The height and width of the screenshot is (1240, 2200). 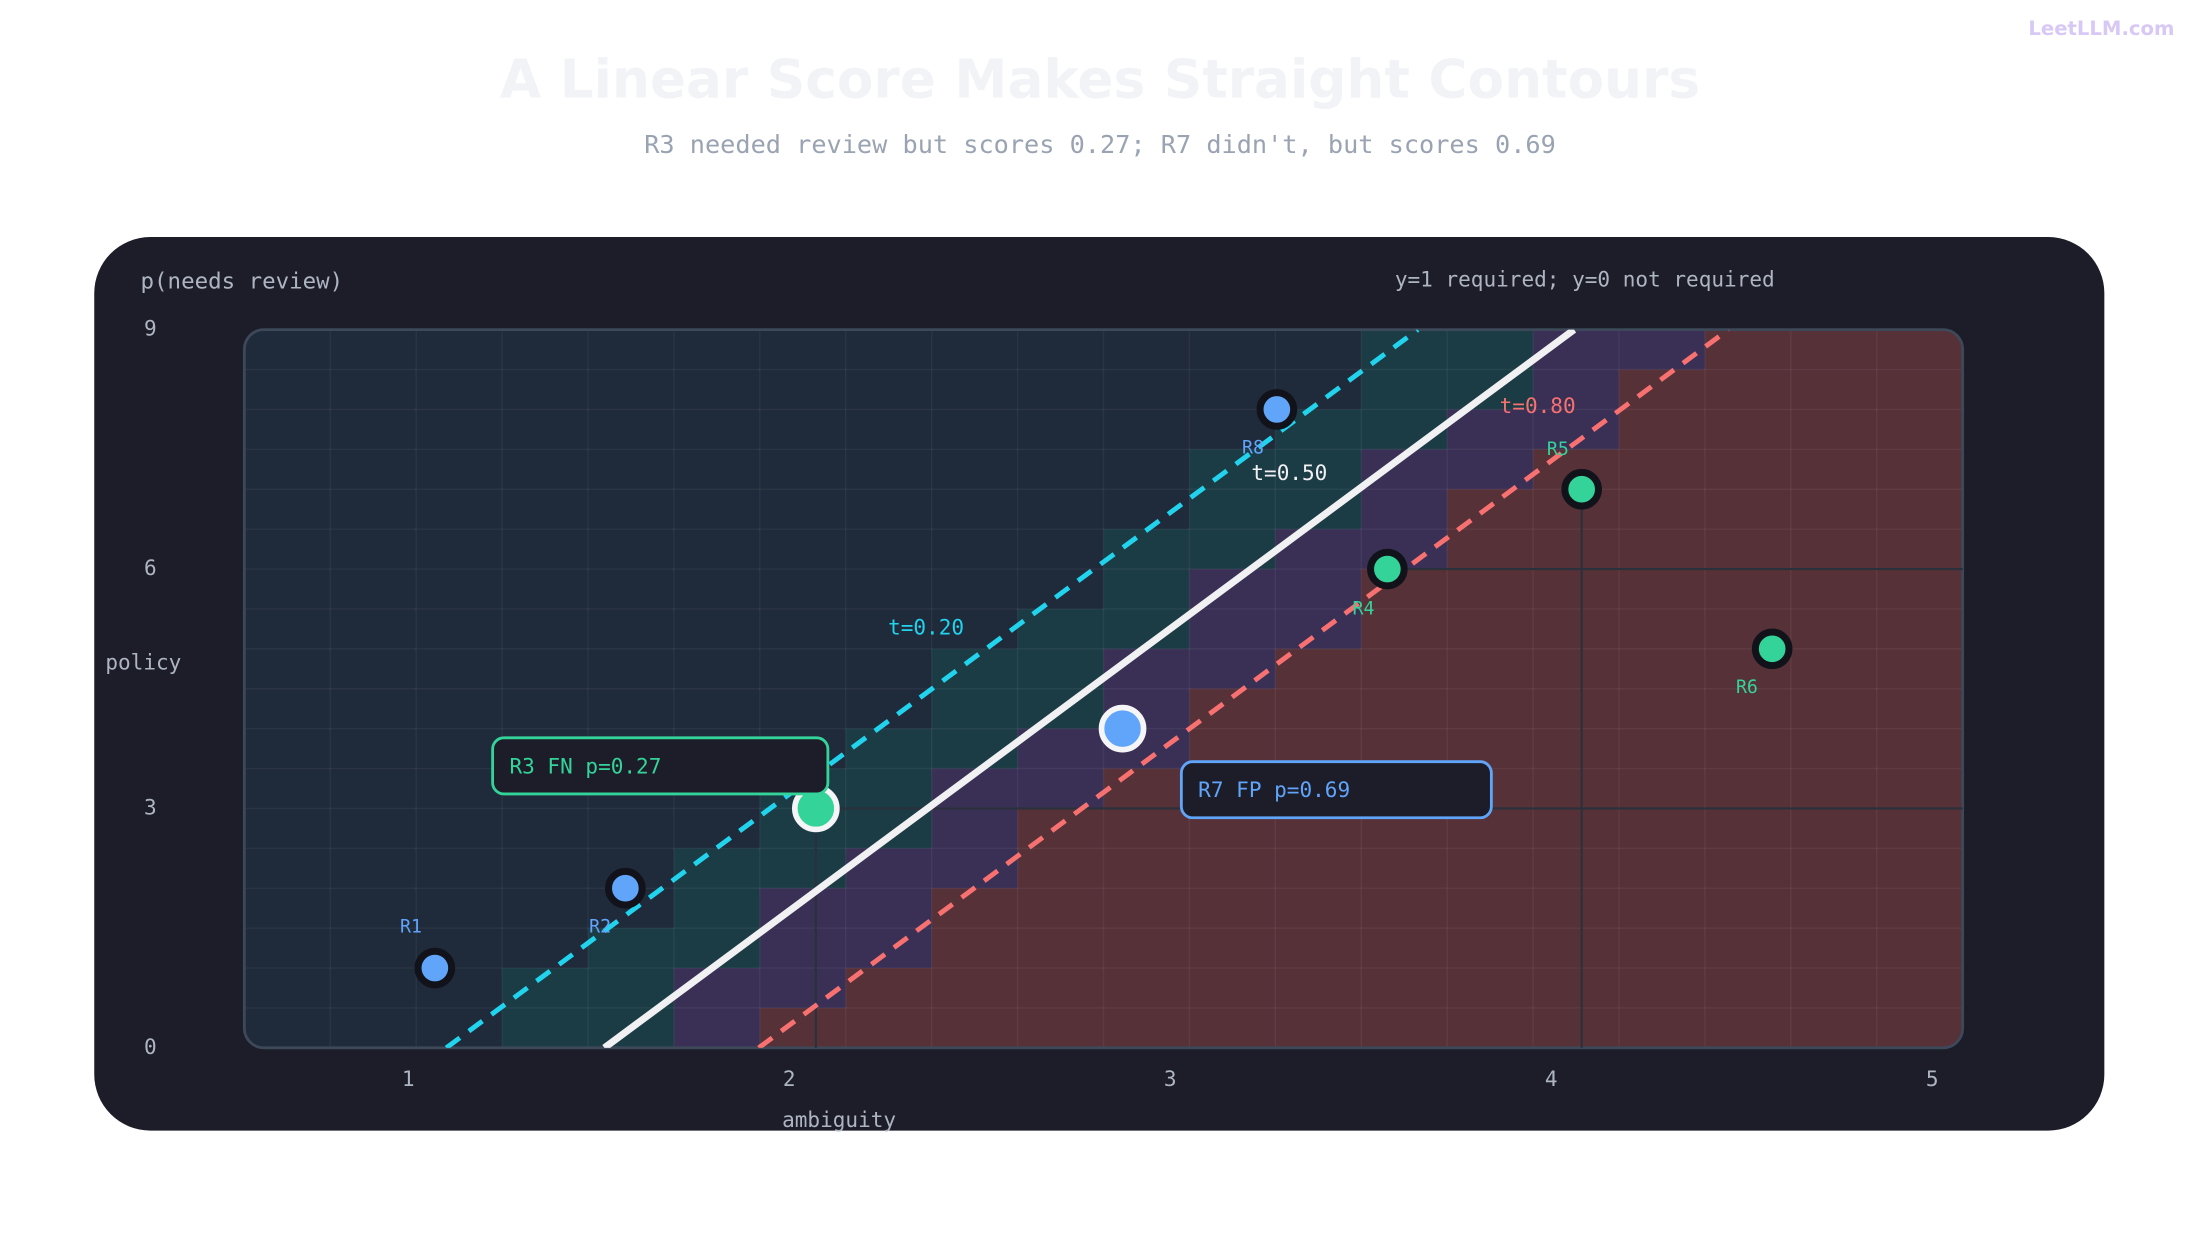 I want to click on contour-label: t=0.80, so click(x=1538, y=405).